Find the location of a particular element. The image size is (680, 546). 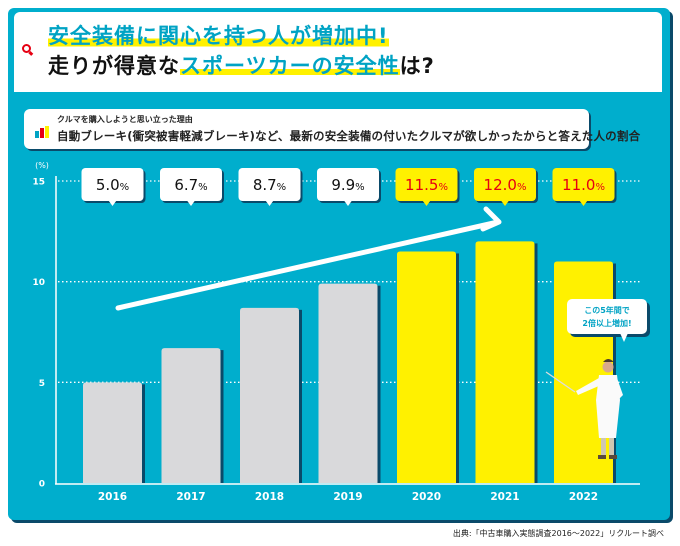

value-label-bubble: 9.9% is located at coordinates (349, 187).